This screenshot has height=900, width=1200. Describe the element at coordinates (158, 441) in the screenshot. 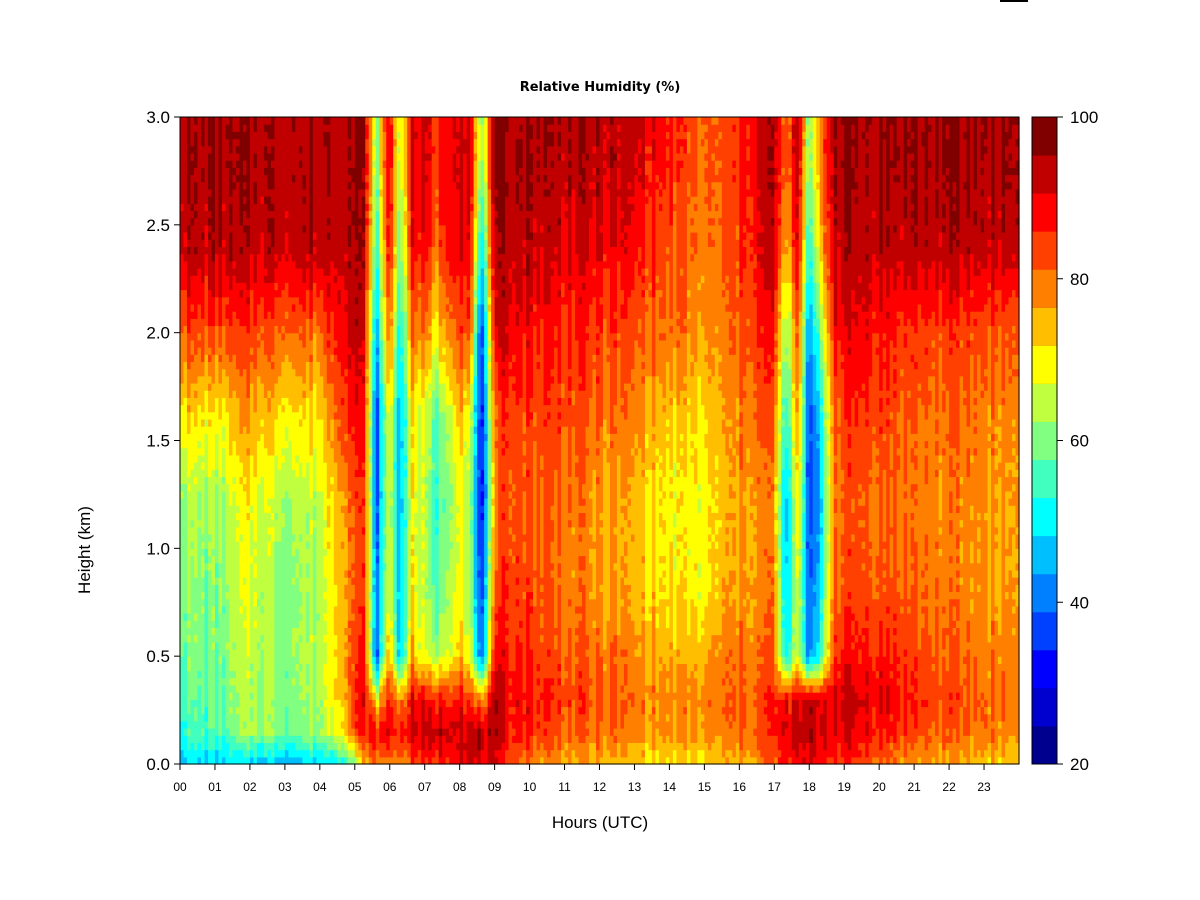

I see `y-tick-label: 1.5` at that location.